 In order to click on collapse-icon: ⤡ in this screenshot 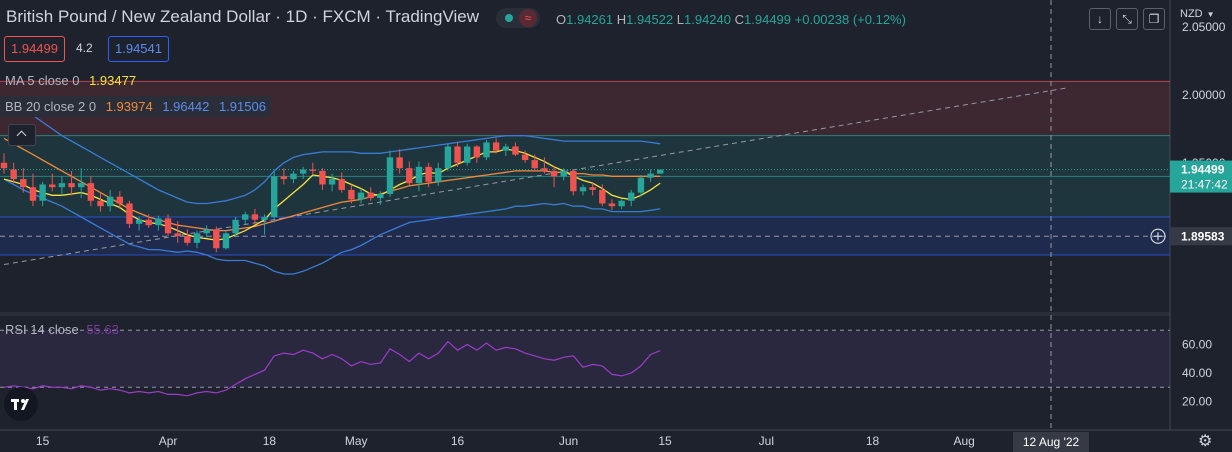, I will do `click(1127, 19)`.